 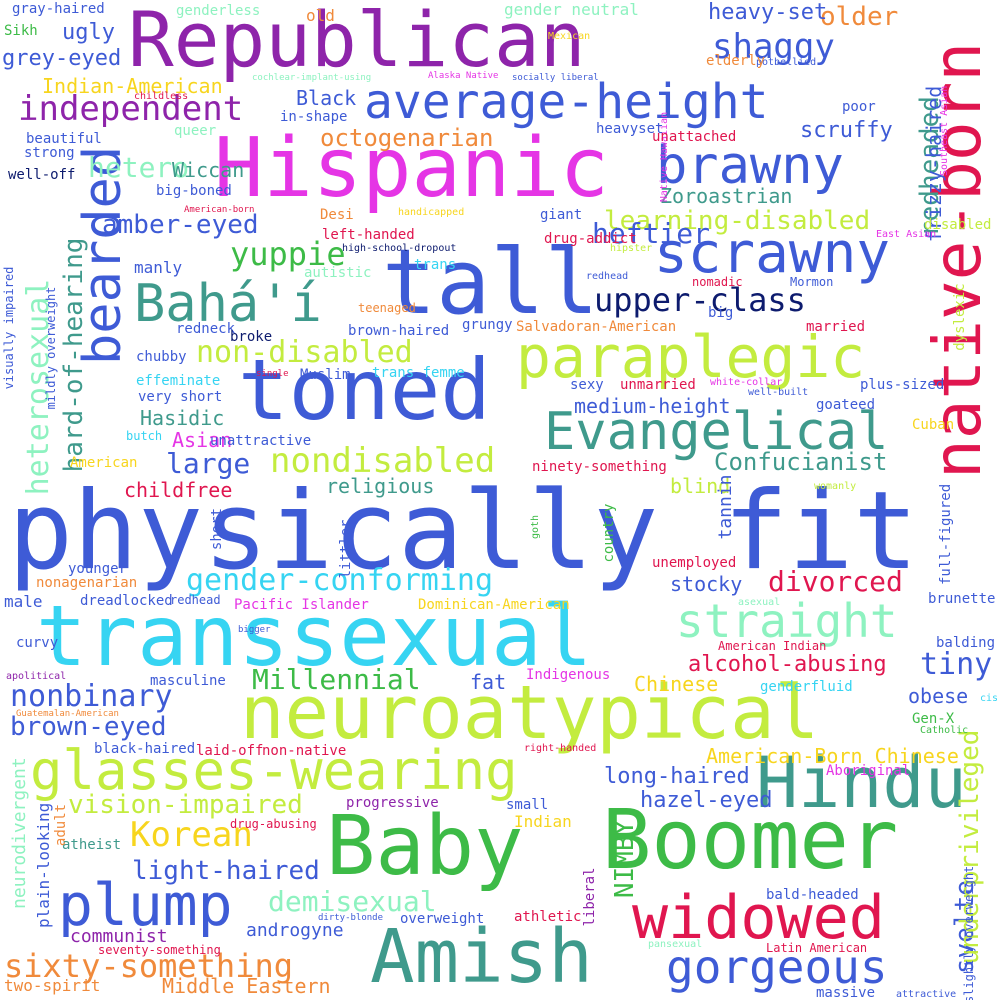 I want to click on word-mexican: Mexican, so click(x=569, y=36).